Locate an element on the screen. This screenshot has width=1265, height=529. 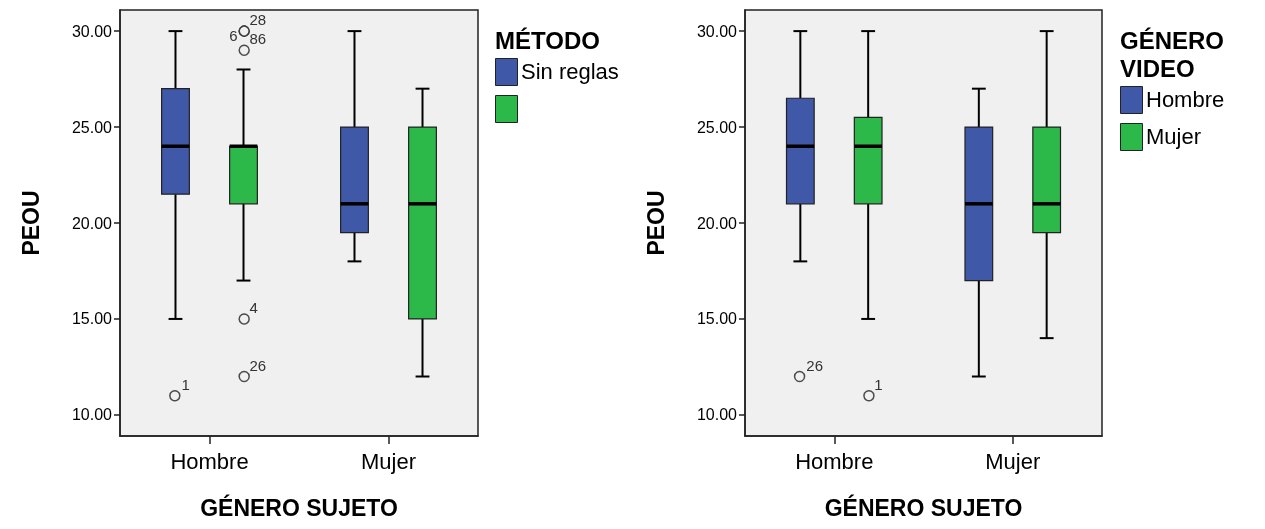
annotation: 28 is located at coordinates (258, 20).